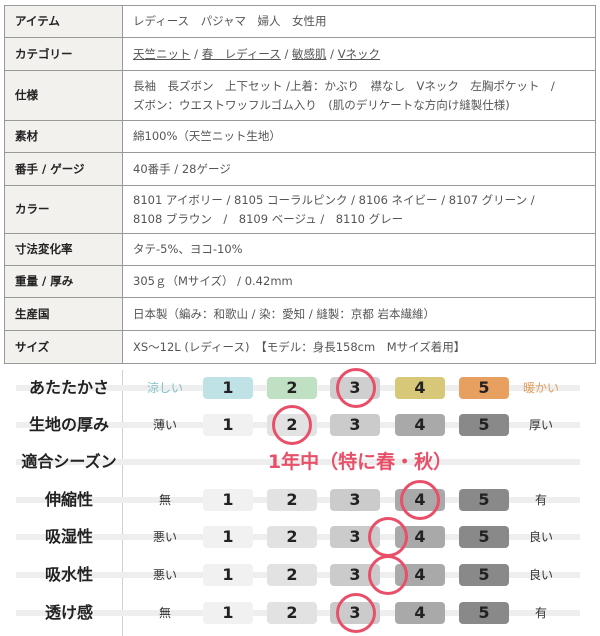 The height and width of the screenshot is (636, 600). I want to click on spec-row: 番手 / ゲージ 40番手 / 28ゲージ, so click(300, 169).